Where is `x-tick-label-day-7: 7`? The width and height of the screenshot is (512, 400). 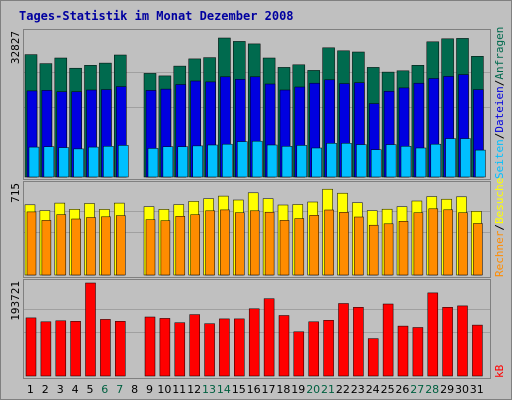 x-tick-label-day-7: 7 is located at coordinates (119, 389).